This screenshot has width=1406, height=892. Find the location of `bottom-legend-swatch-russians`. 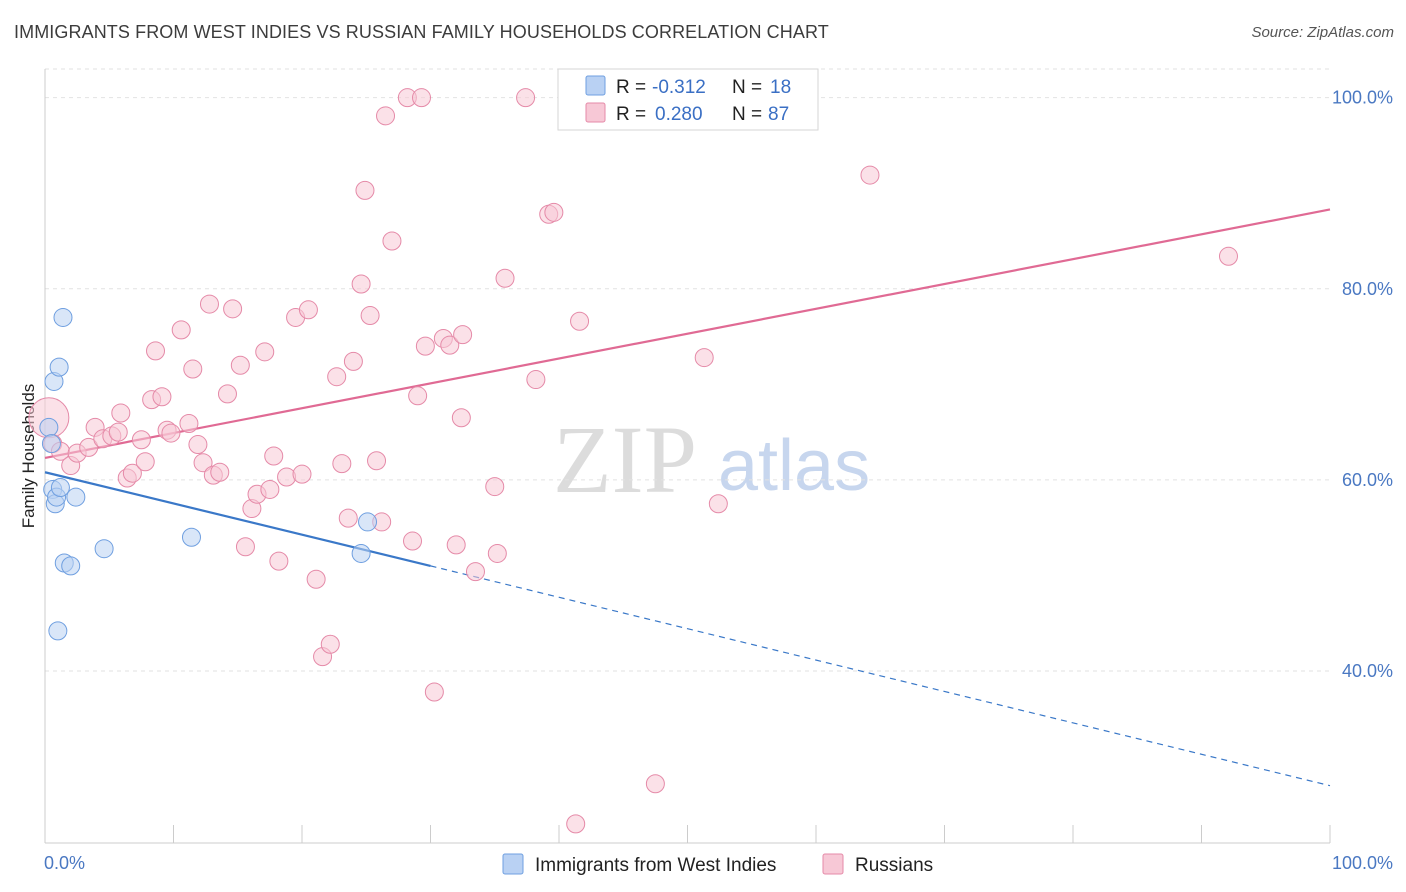

bottom-legend-swatch-russians is located at coordinates (833, 864).